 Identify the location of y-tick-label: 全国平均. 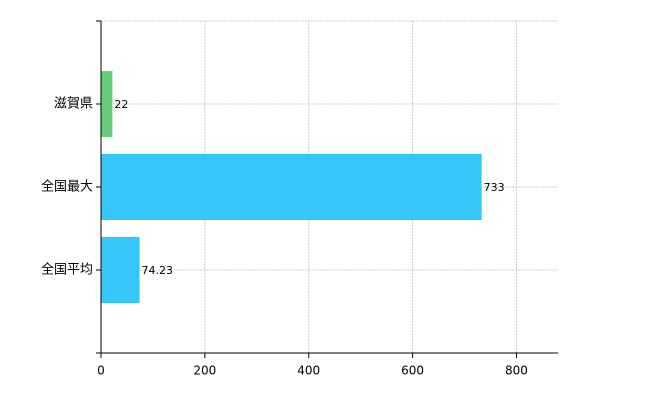
(67, 270).